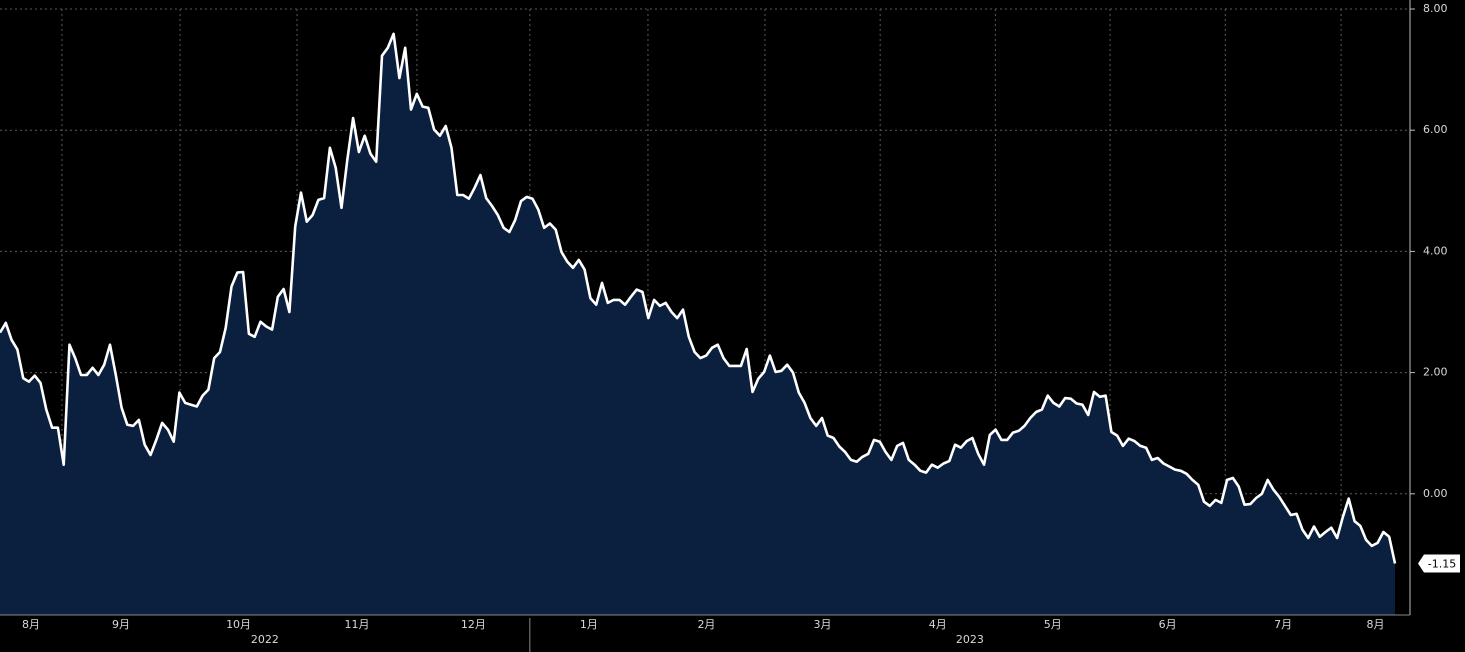 The width and height of the screenshot is (1465, 652). What do you see at coordinates (1168, 624) in the screenshot?
I see `x-tick-label: 6月` at bounding box center [1168, 624].